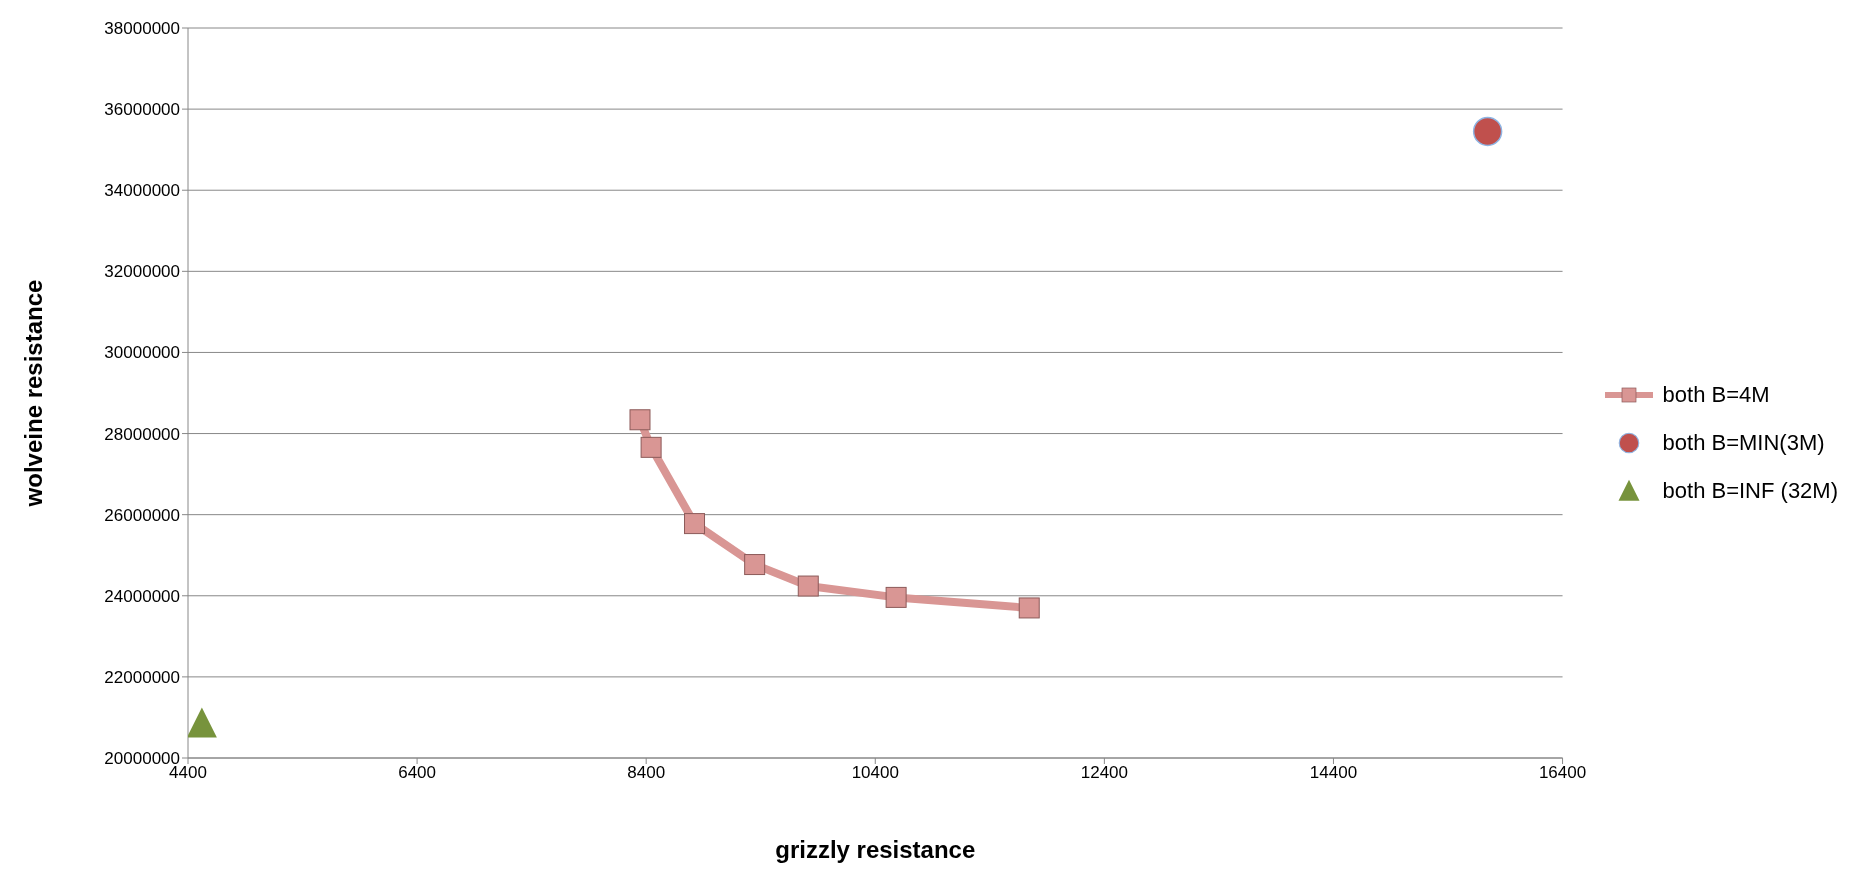  I want to click on legend-label: both B=MIN(3M), so click(1743, 443).